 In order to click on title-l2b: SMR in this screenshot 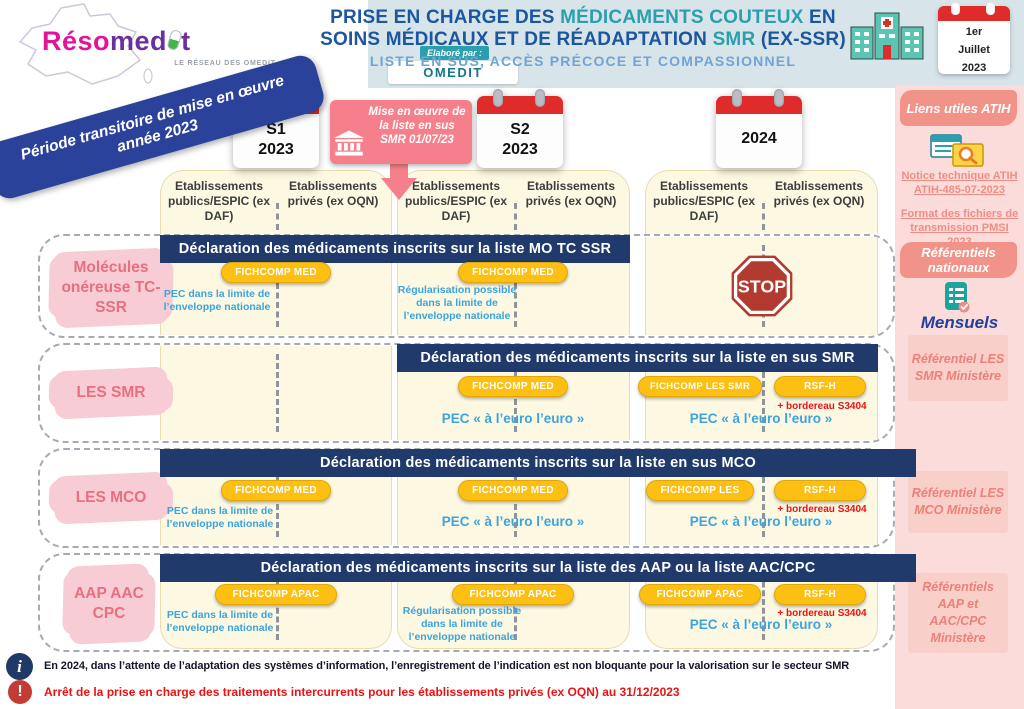, I will do `click(734, 39)`.